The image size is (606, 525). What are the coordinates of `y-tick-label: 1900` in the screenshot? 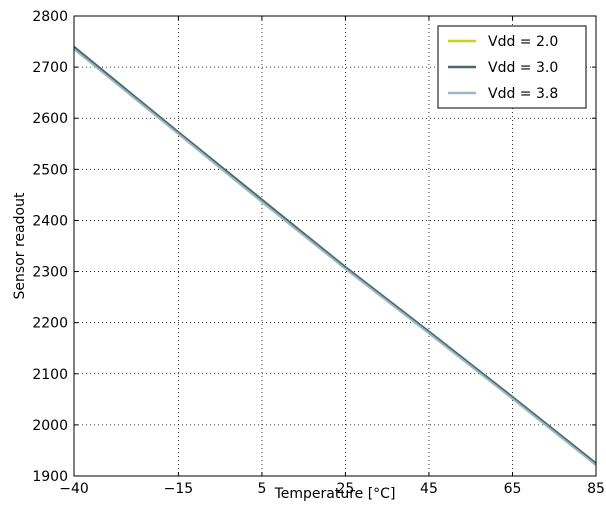 It's located at (50, 477).